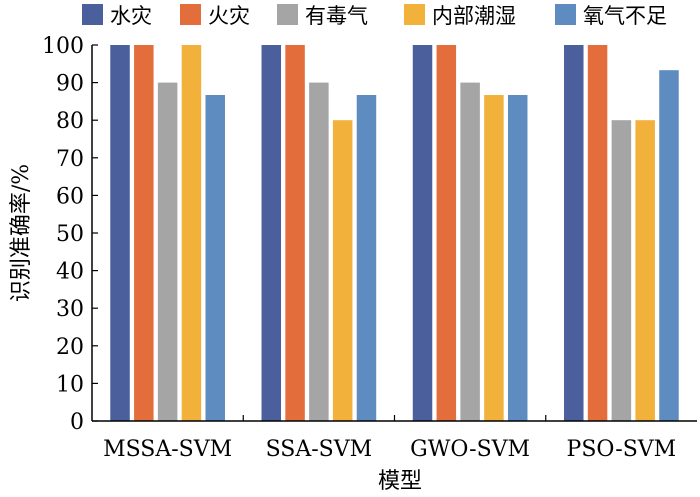 The image size is (700, 497). Describe the element at coordinates (70, 159) in the screenshot. I see `y-tick-label: 70` at that location.